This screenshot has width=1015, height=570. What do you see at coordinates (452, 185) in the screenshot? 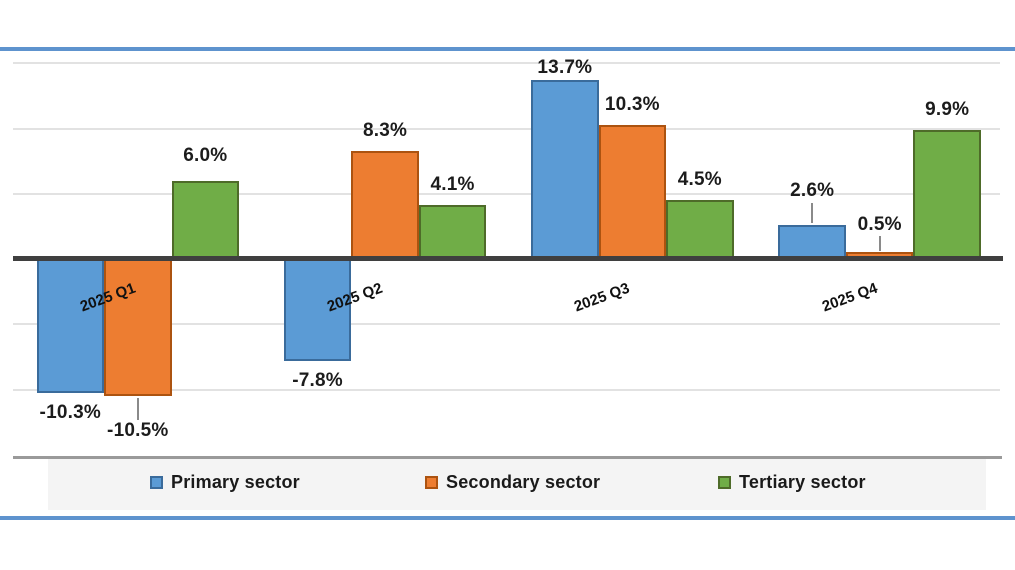
I see `data-label-tertiary-sector-2025-q2: 4.1%` at bounding box center [452, 185].